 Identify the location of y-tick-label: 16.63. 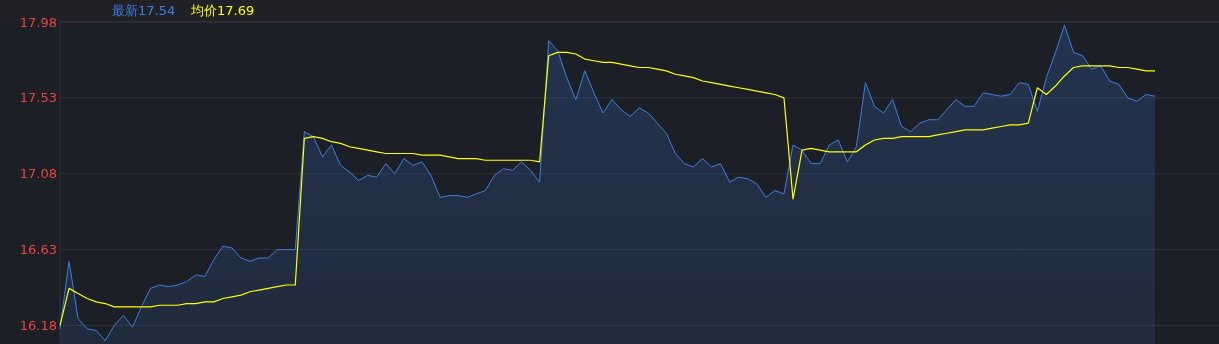
(38, 250).